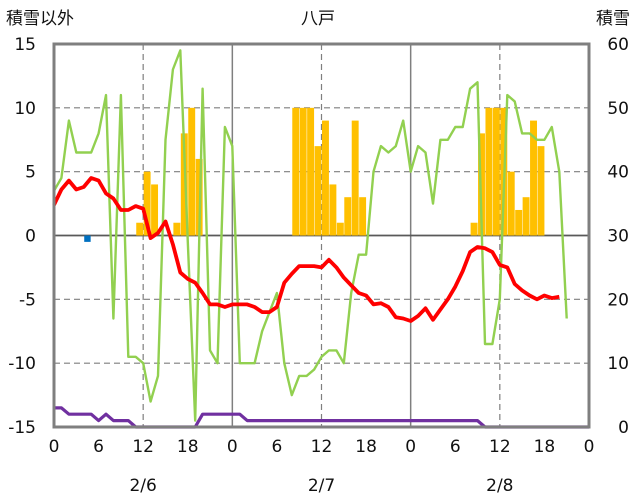 The image size is (636, 501). Describe the element at coordinates (613, 19) in the screenshot. I see `right-axis-label: 積雪` at that location.